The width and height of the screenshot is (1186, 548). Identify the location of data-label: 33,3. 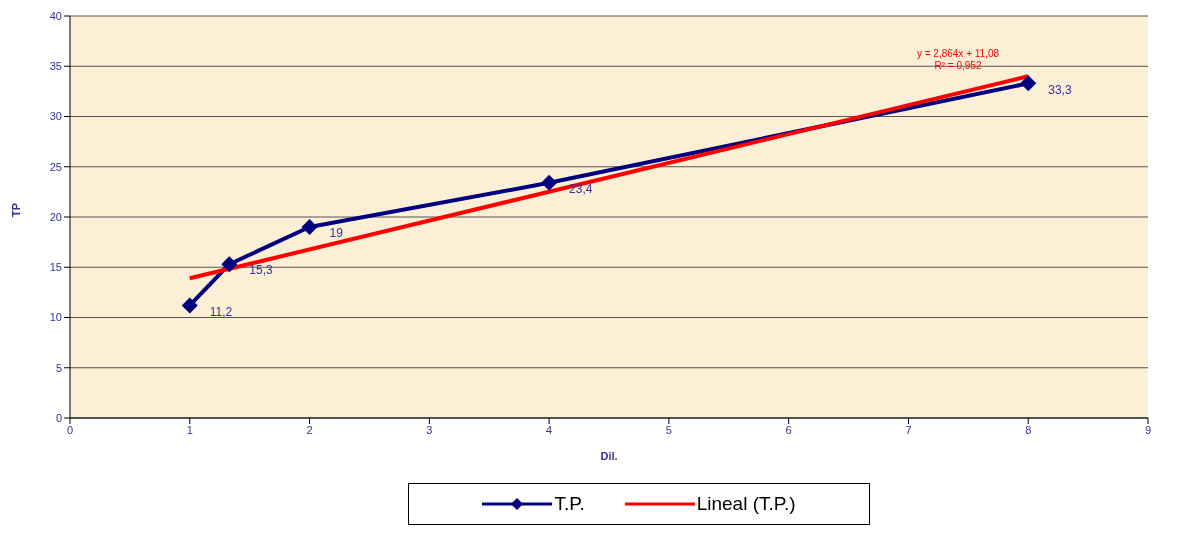
(1060, 89).